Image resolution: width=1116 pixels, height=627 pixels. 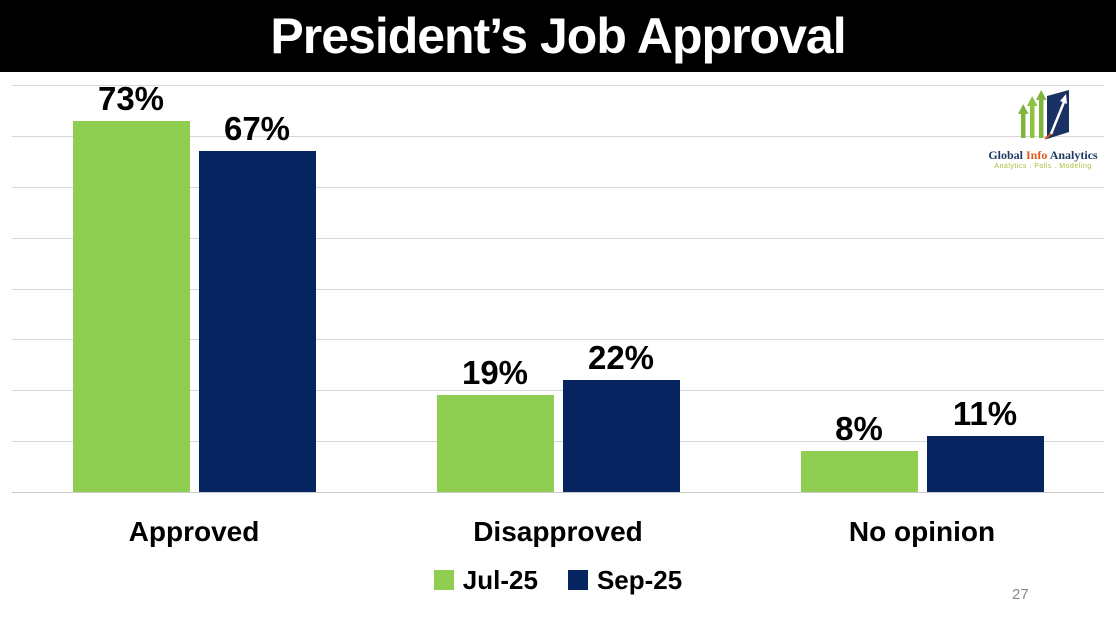 I want to click on logo-word-global: Global, so click(x=1005, y=155).